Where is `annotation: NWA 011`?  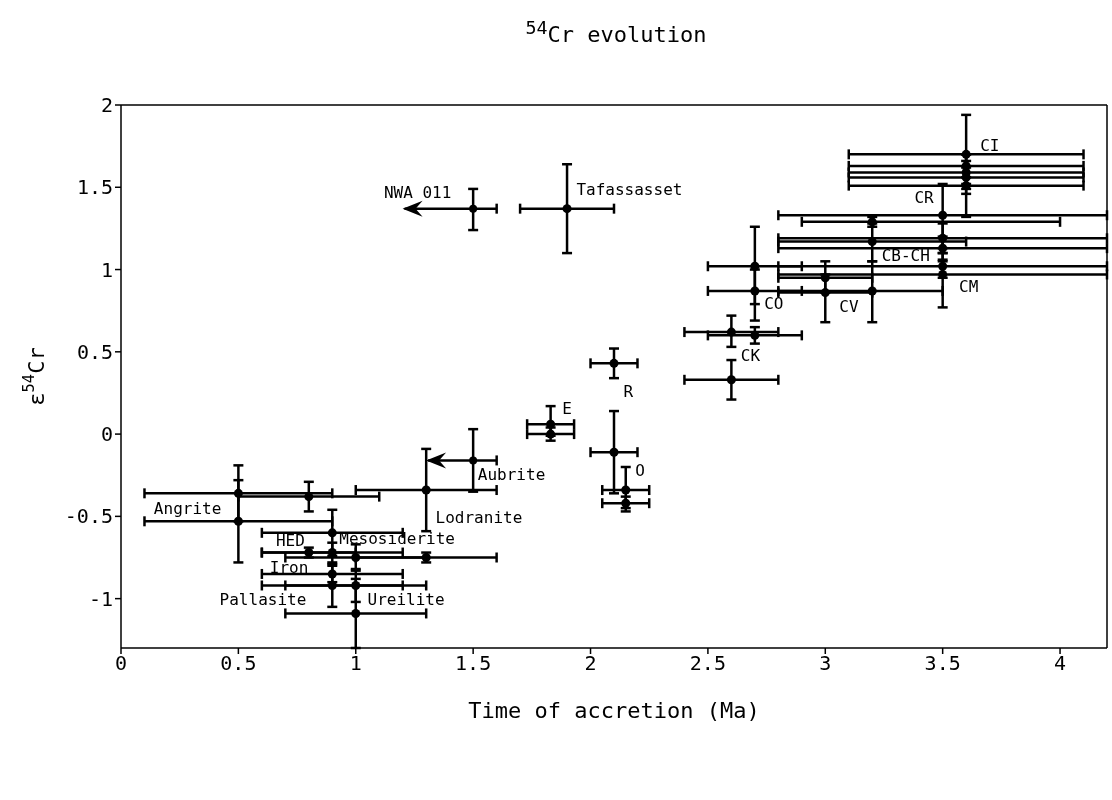
annotation: NWA 011 is located at coordinates (417, 193).